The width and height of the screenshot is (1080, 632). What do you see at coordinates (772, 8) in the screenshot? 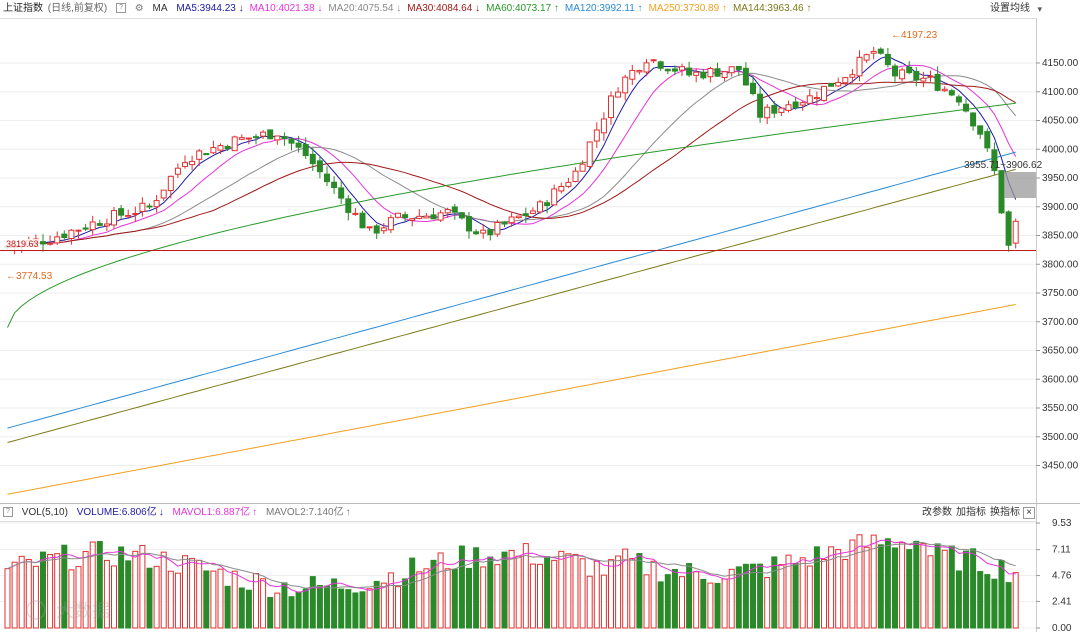
I see `ma-item: MA144:3963.46 ↑` at bounding box center [772, 8].